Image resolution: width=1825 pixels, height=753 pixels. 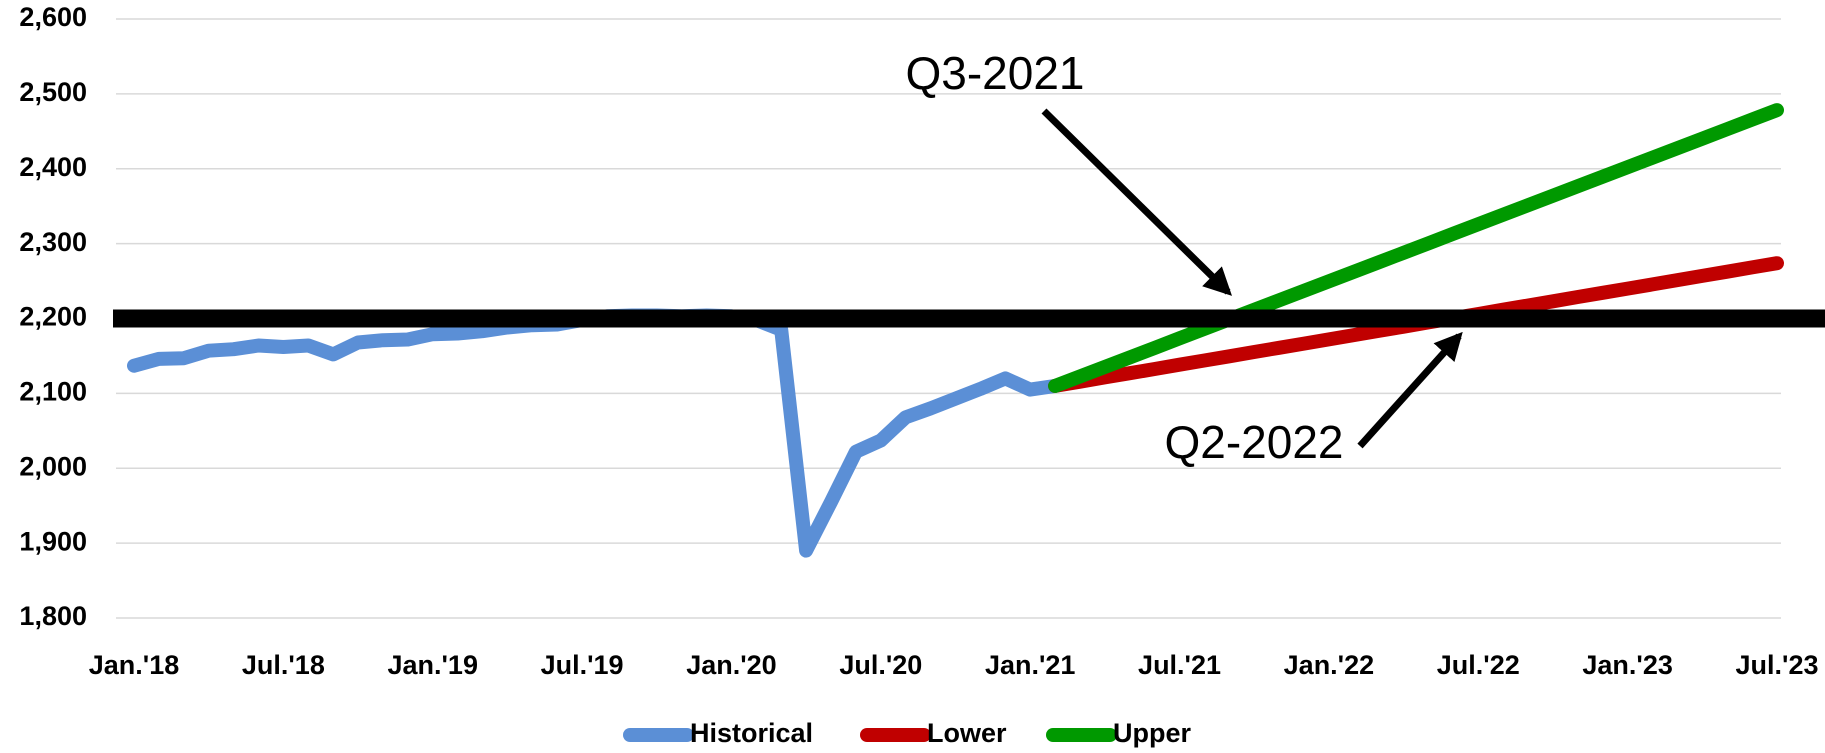 I want to click on y-tick-label: 2,400, so click(x=53, y=167).